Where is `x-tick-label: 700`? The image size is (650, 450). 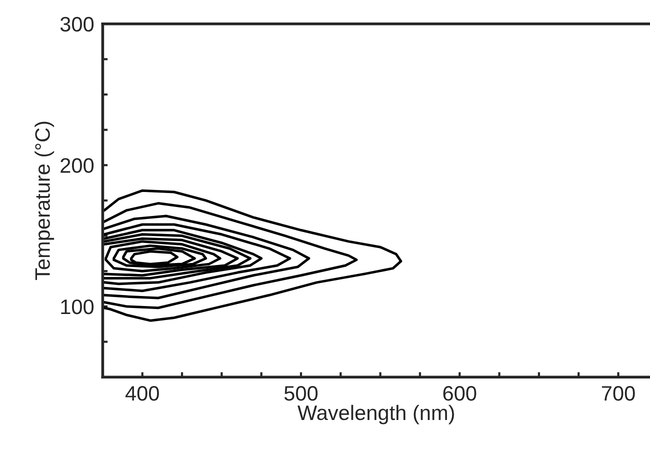 x-tick-label: 700 is located at coordinates (618, 393).